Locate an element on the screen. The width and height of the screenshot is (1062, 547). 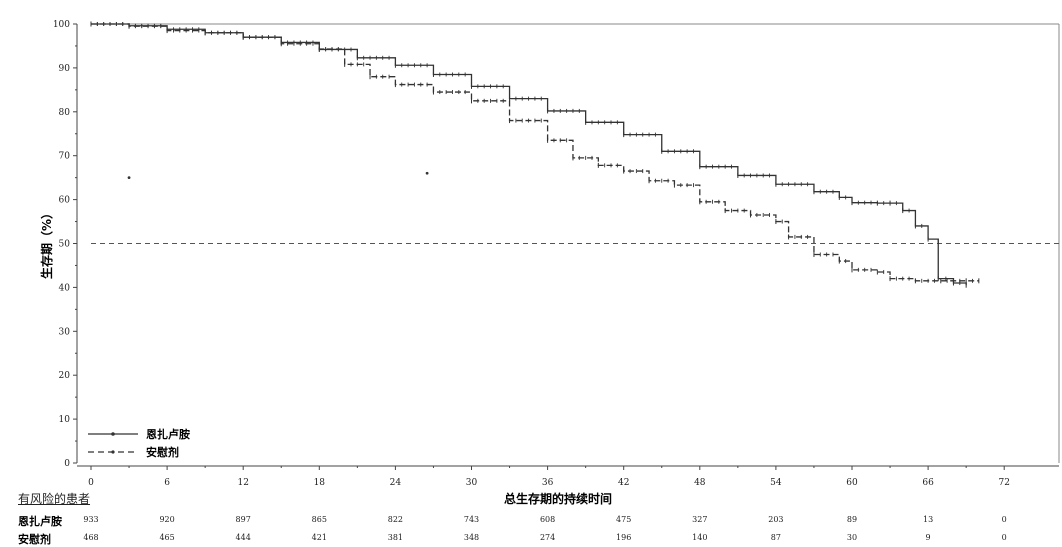
y-tick-label: 30 is located at coordinates (65, 332).